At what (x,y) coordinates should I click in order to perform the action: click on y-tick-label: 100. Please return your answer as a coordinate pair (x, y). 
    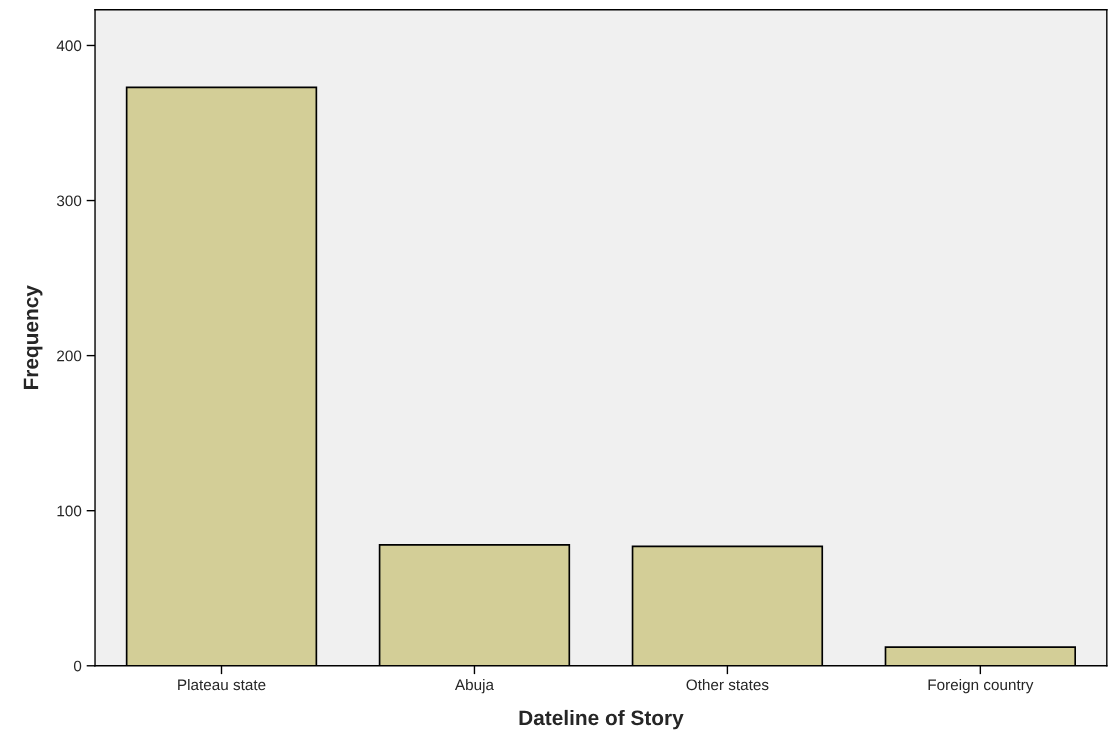
    Looking at the image, I should click on (69, 511).